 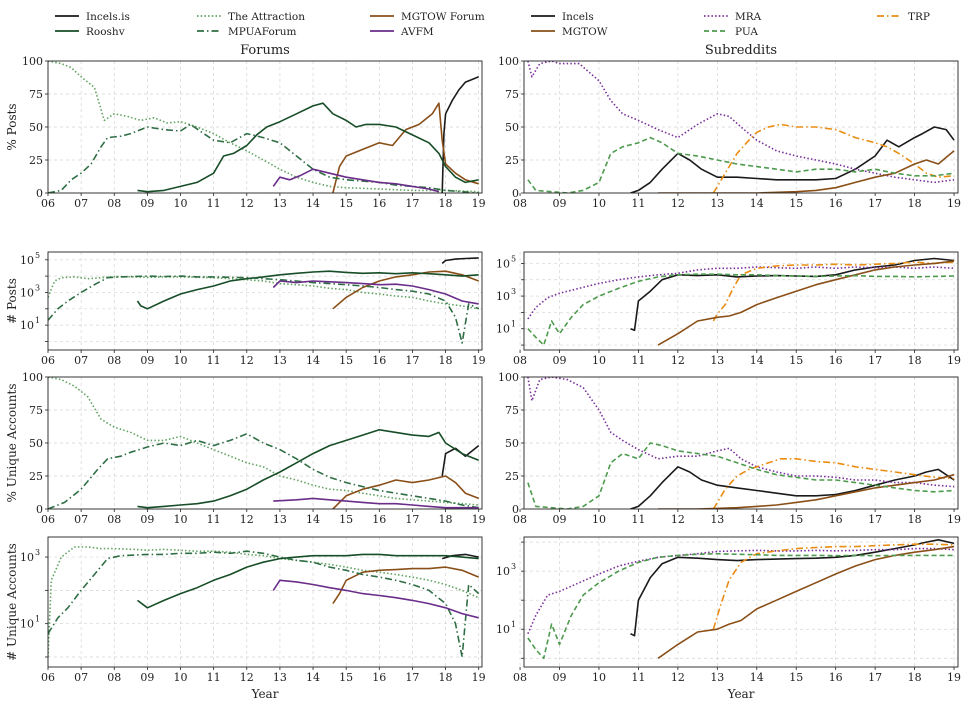 What do you see at coordinates (585, 32) in the screenshot?
I see `legend-label: MGTOW` at bounding box center [585, 32].